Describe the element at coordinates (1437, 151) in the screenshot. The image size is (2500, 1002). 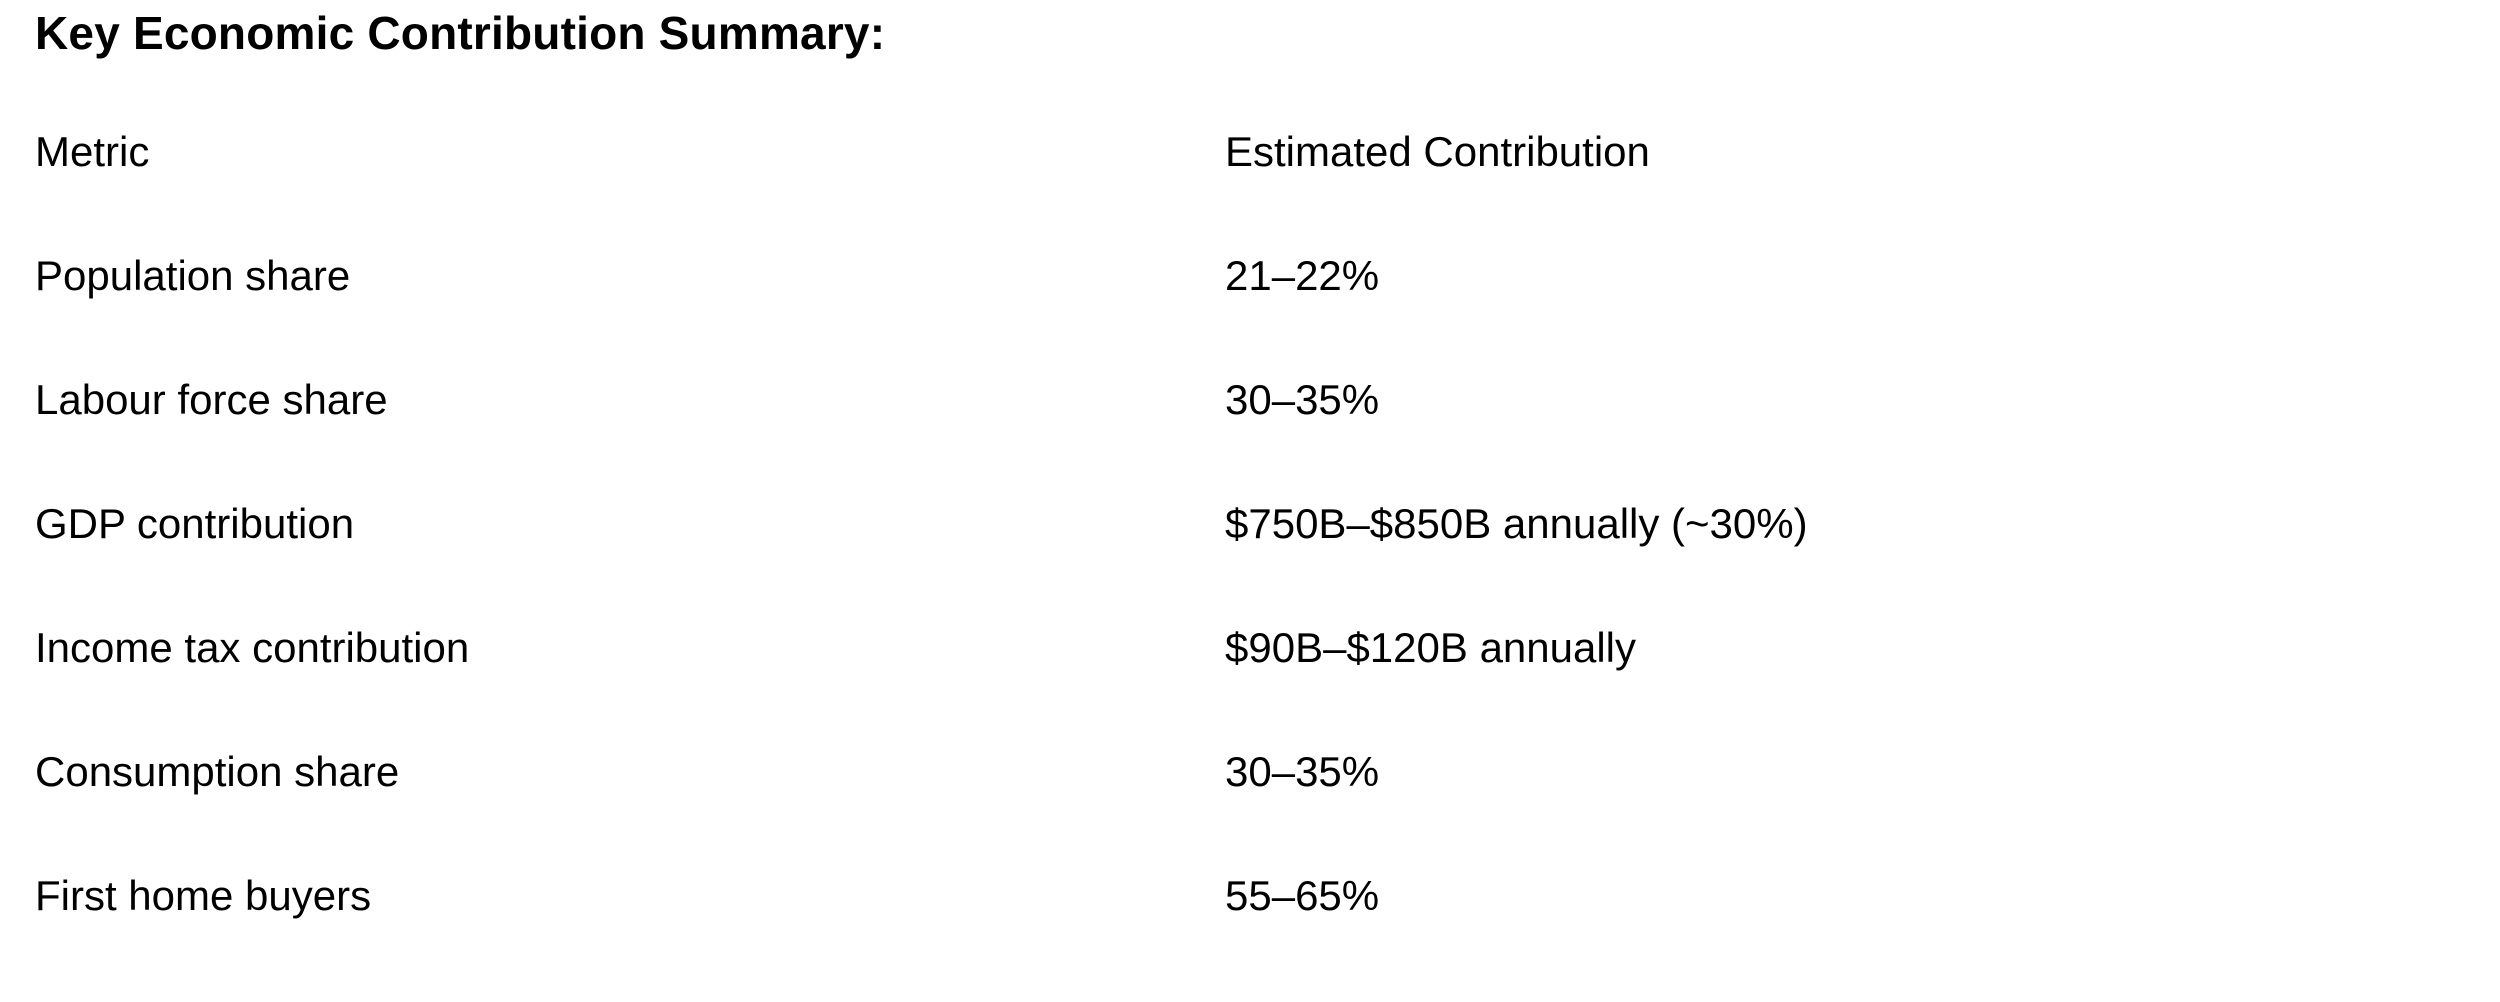
I see `column-header-estimated-contribution: Estimated Contribution` at that location.